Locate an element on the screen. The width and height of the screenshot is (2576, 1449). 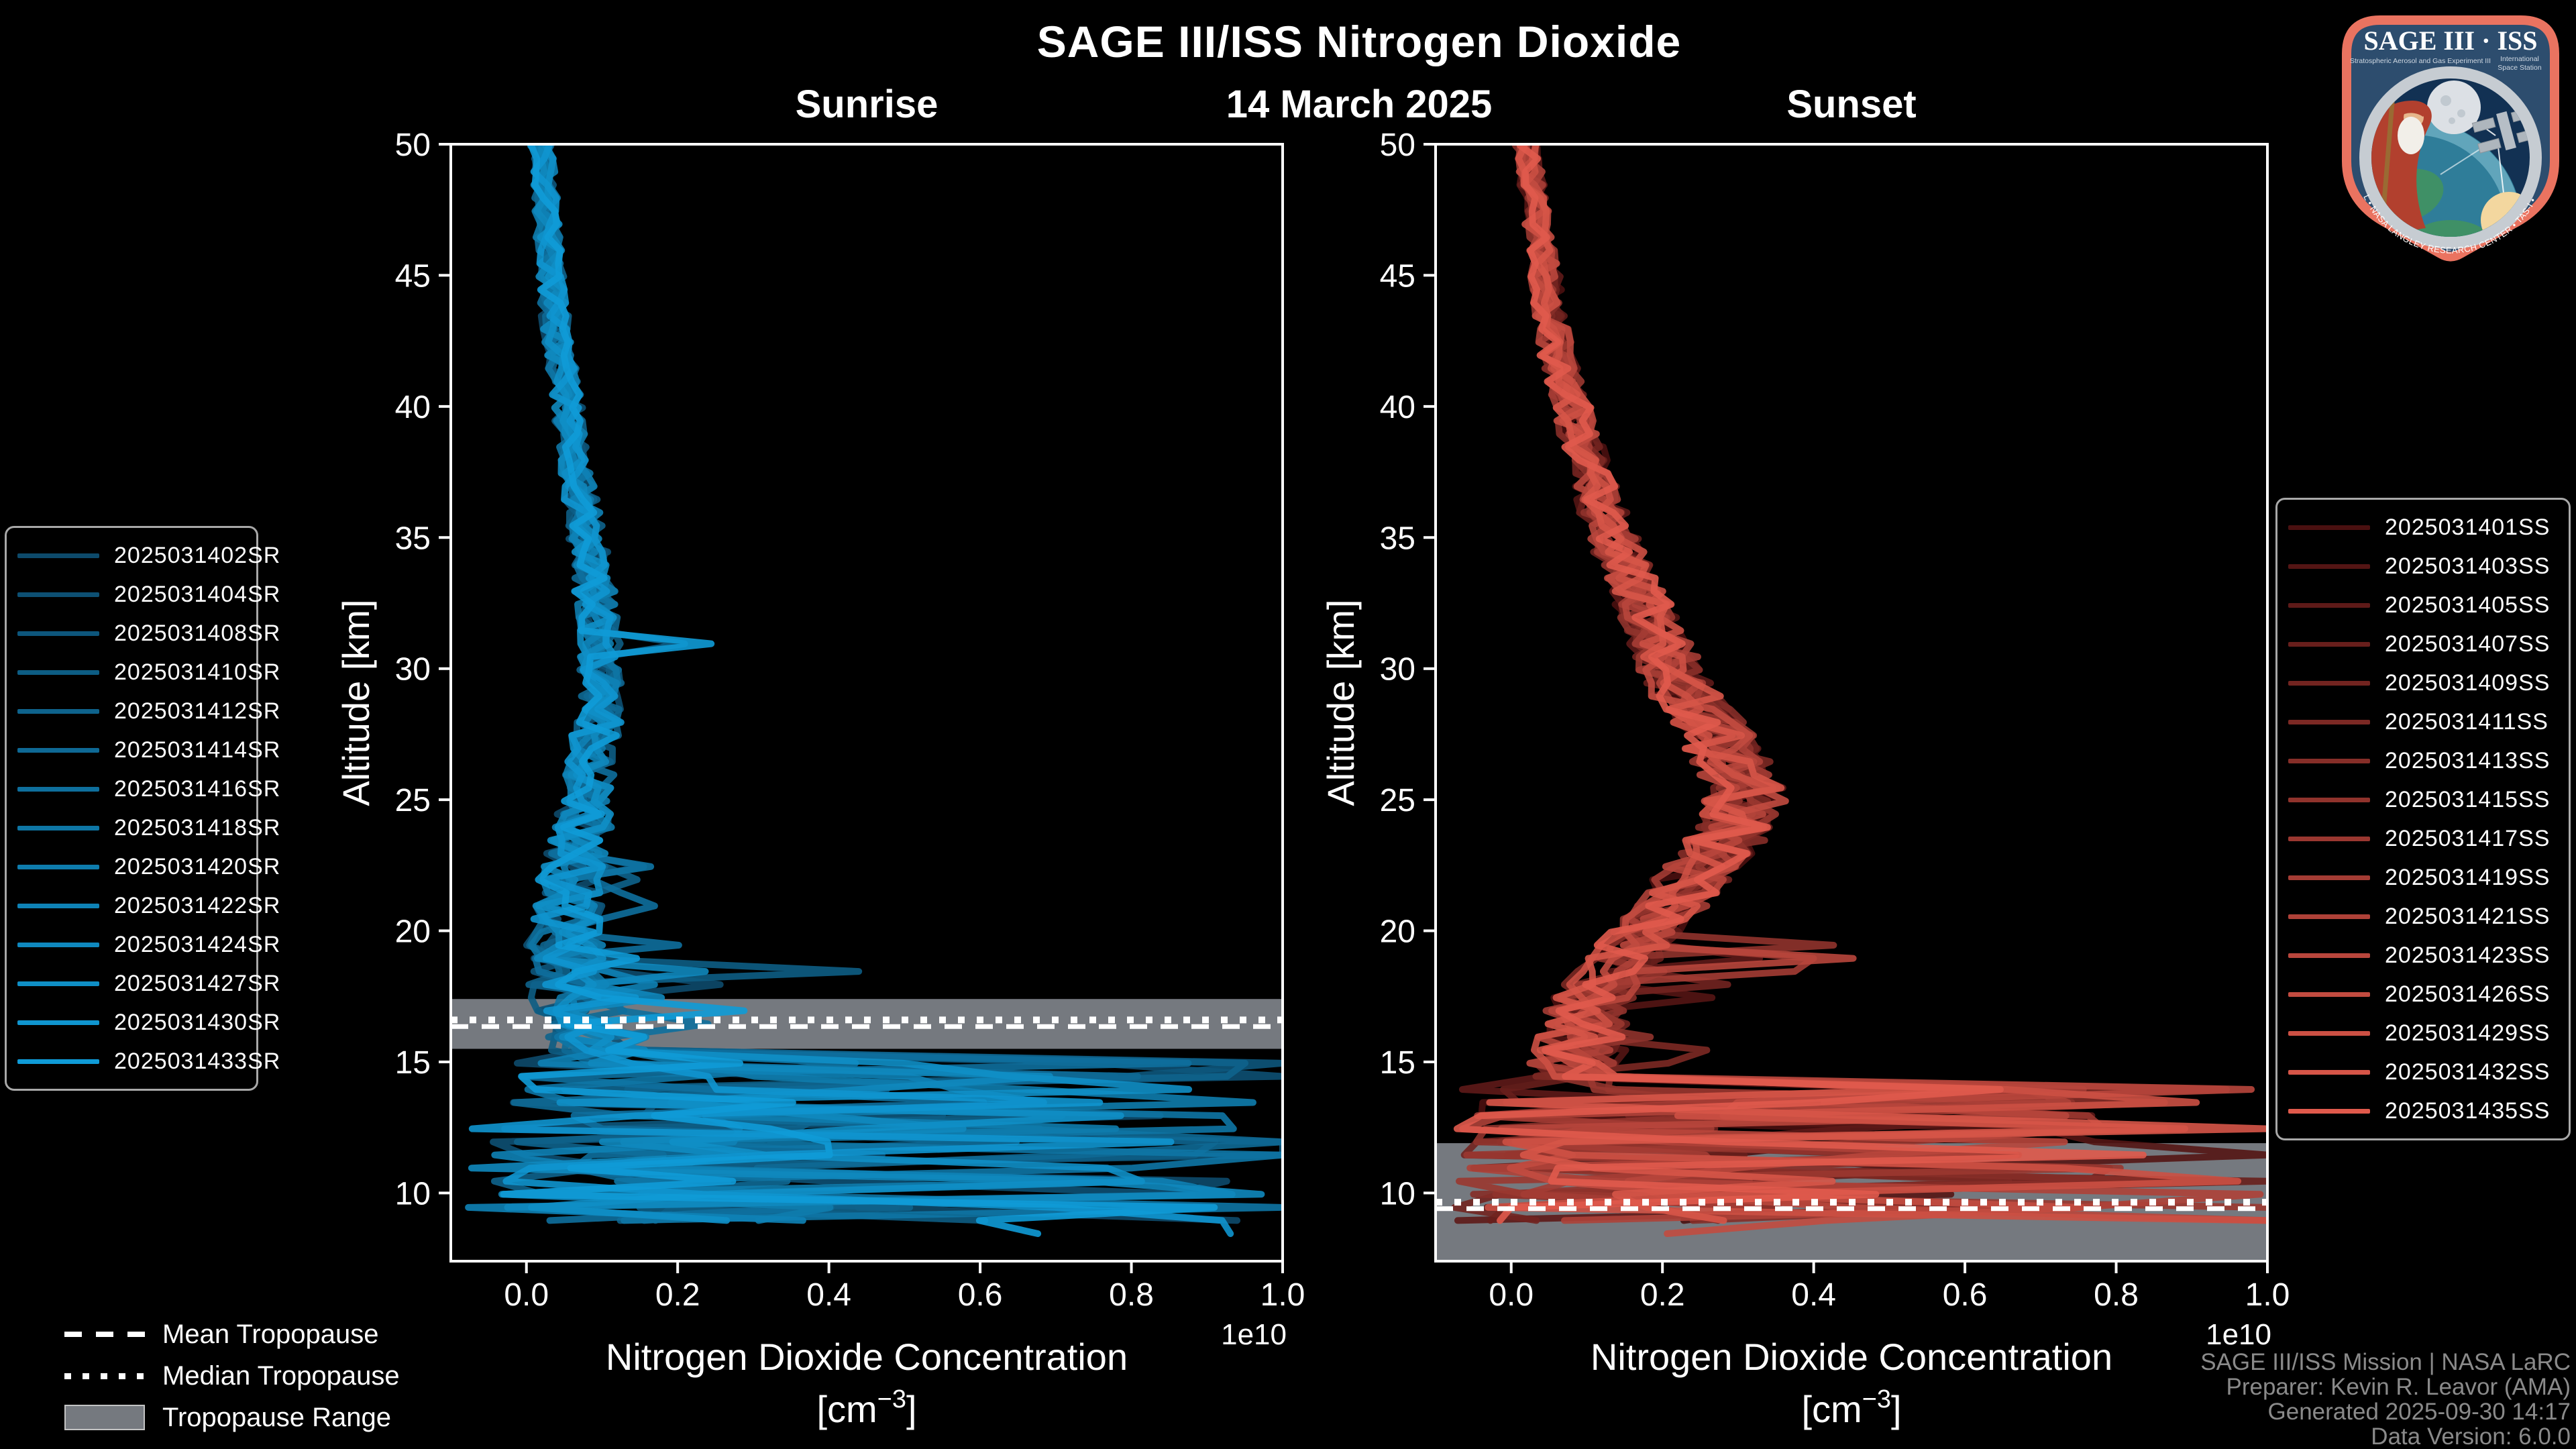
legend-event-label: 2025031418SR is located at coordinates (197, 827).